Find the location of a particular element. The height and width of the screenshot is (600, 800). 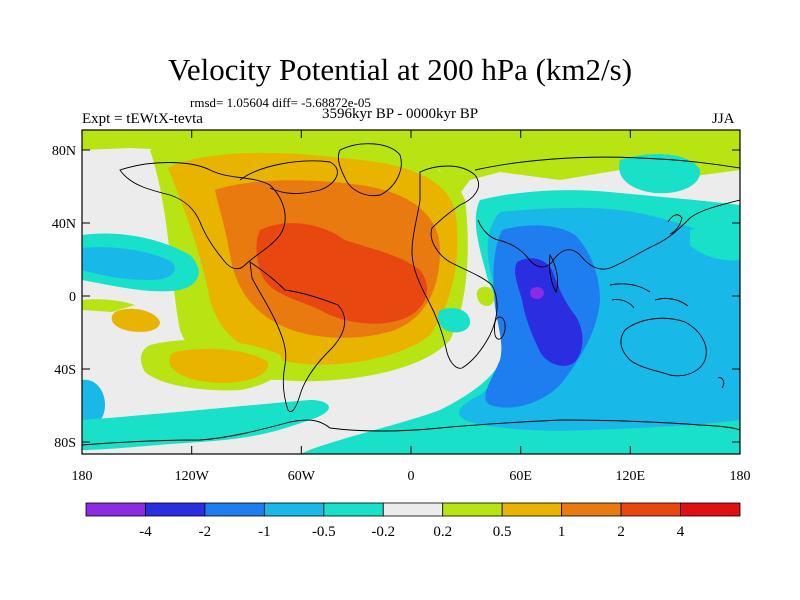

colorbar-label: -1 is located at coordinates (264, 532).